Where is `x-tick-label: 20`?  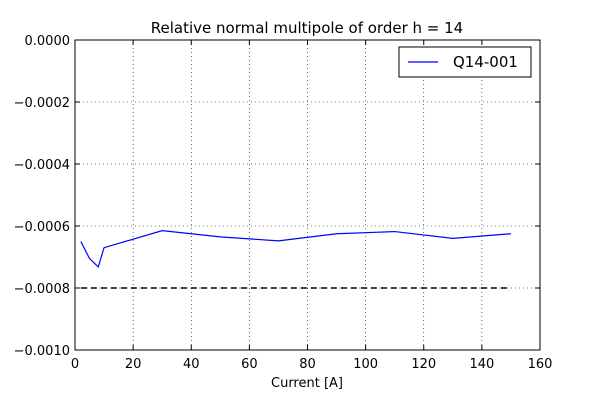 x-tick-label: 20 is located at coordinates (133, 364).